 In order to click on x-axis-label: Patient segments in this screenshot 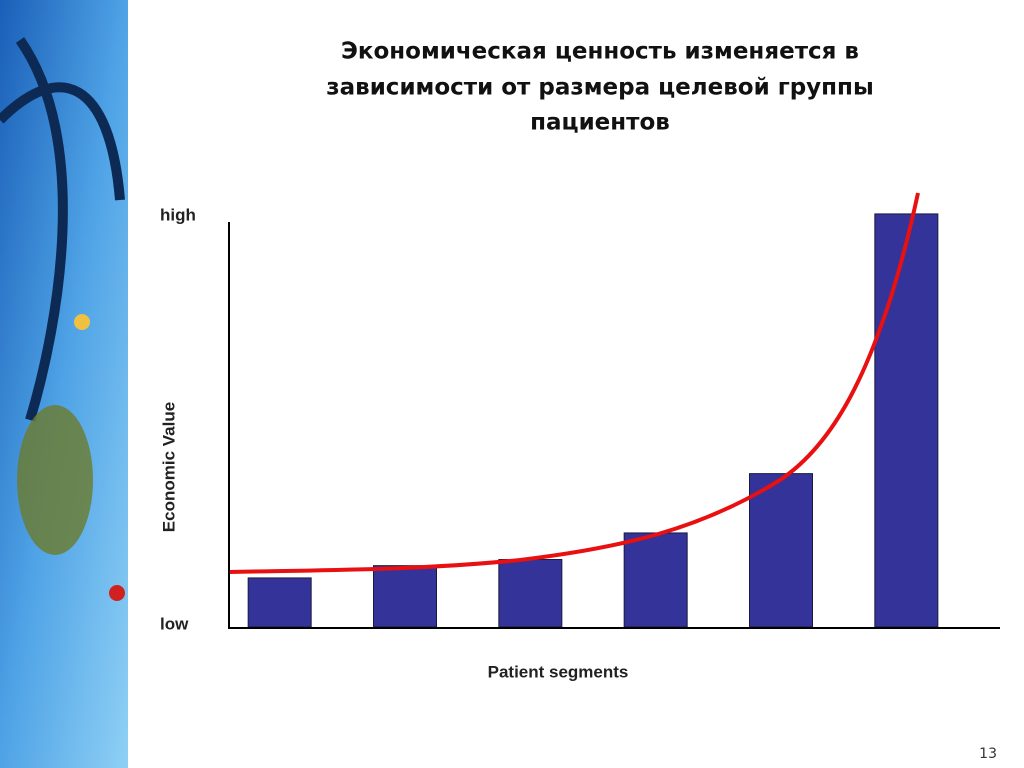, I will do `click(558, 671)`.